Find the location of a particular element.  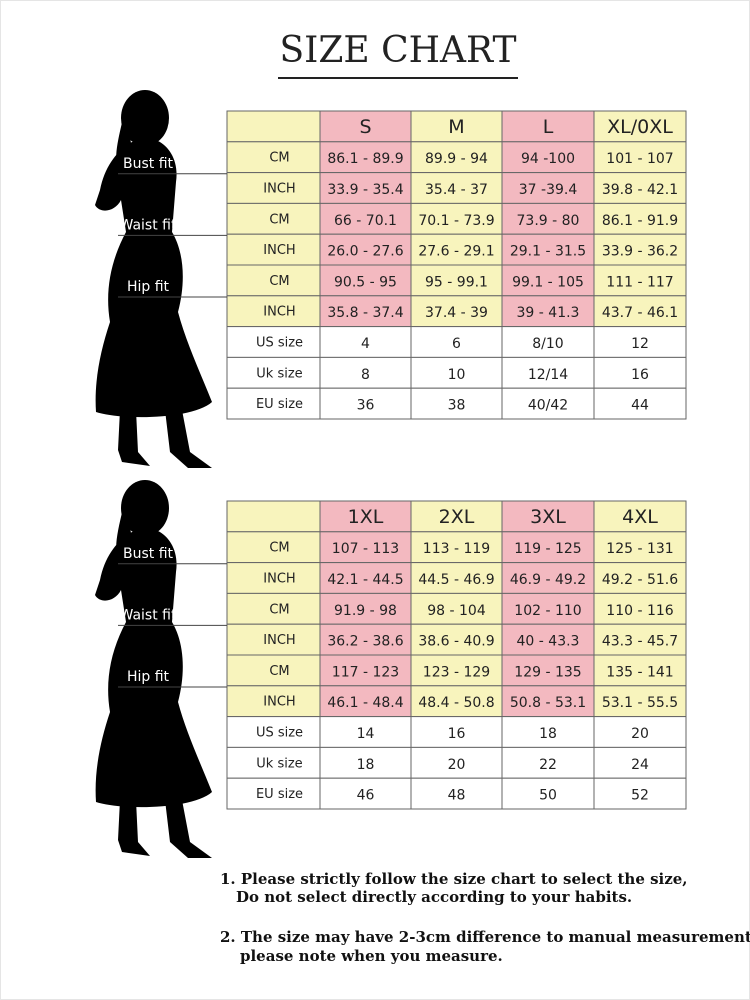

cell-value: 70.1 - 73.9 is located at coordinates (456, 221).